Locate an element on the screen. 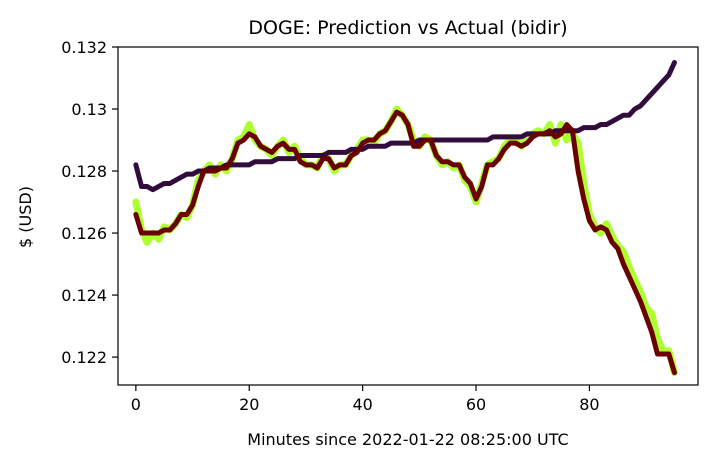 Image resolution: width=713 pixels, height=464 pixels. y-tick-label: 0.128 is located at coordinates (84, 171).